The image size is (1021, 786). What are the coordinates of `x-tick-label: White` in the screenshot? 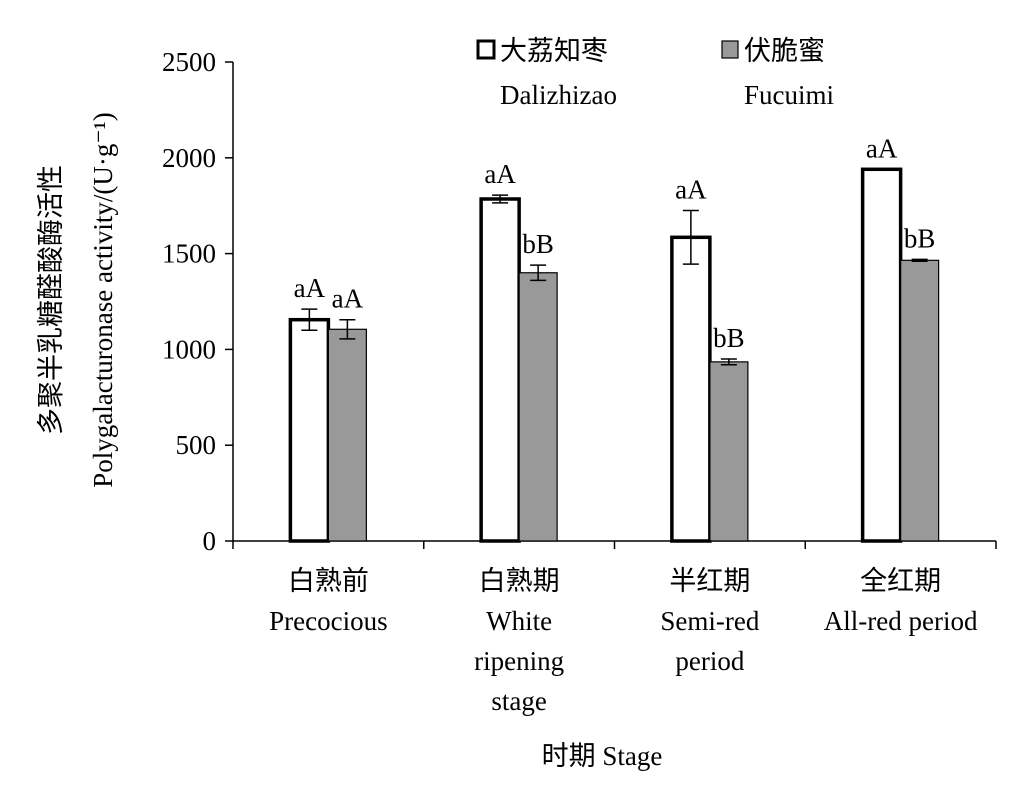 It's located at (519, 621).